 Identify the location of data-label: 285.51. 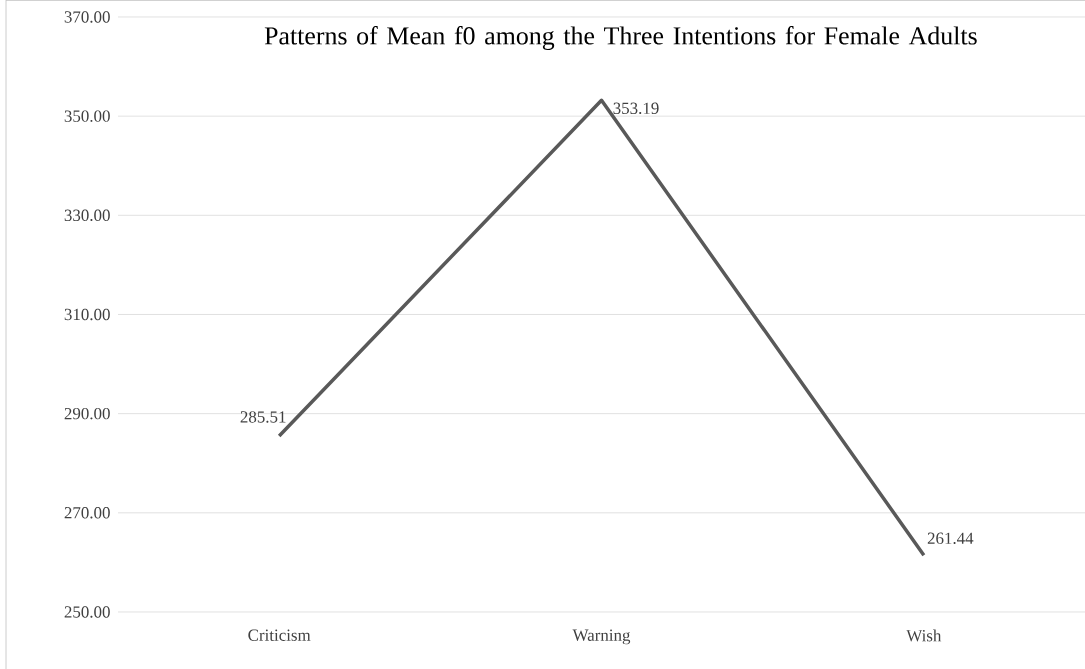
(263, 417).